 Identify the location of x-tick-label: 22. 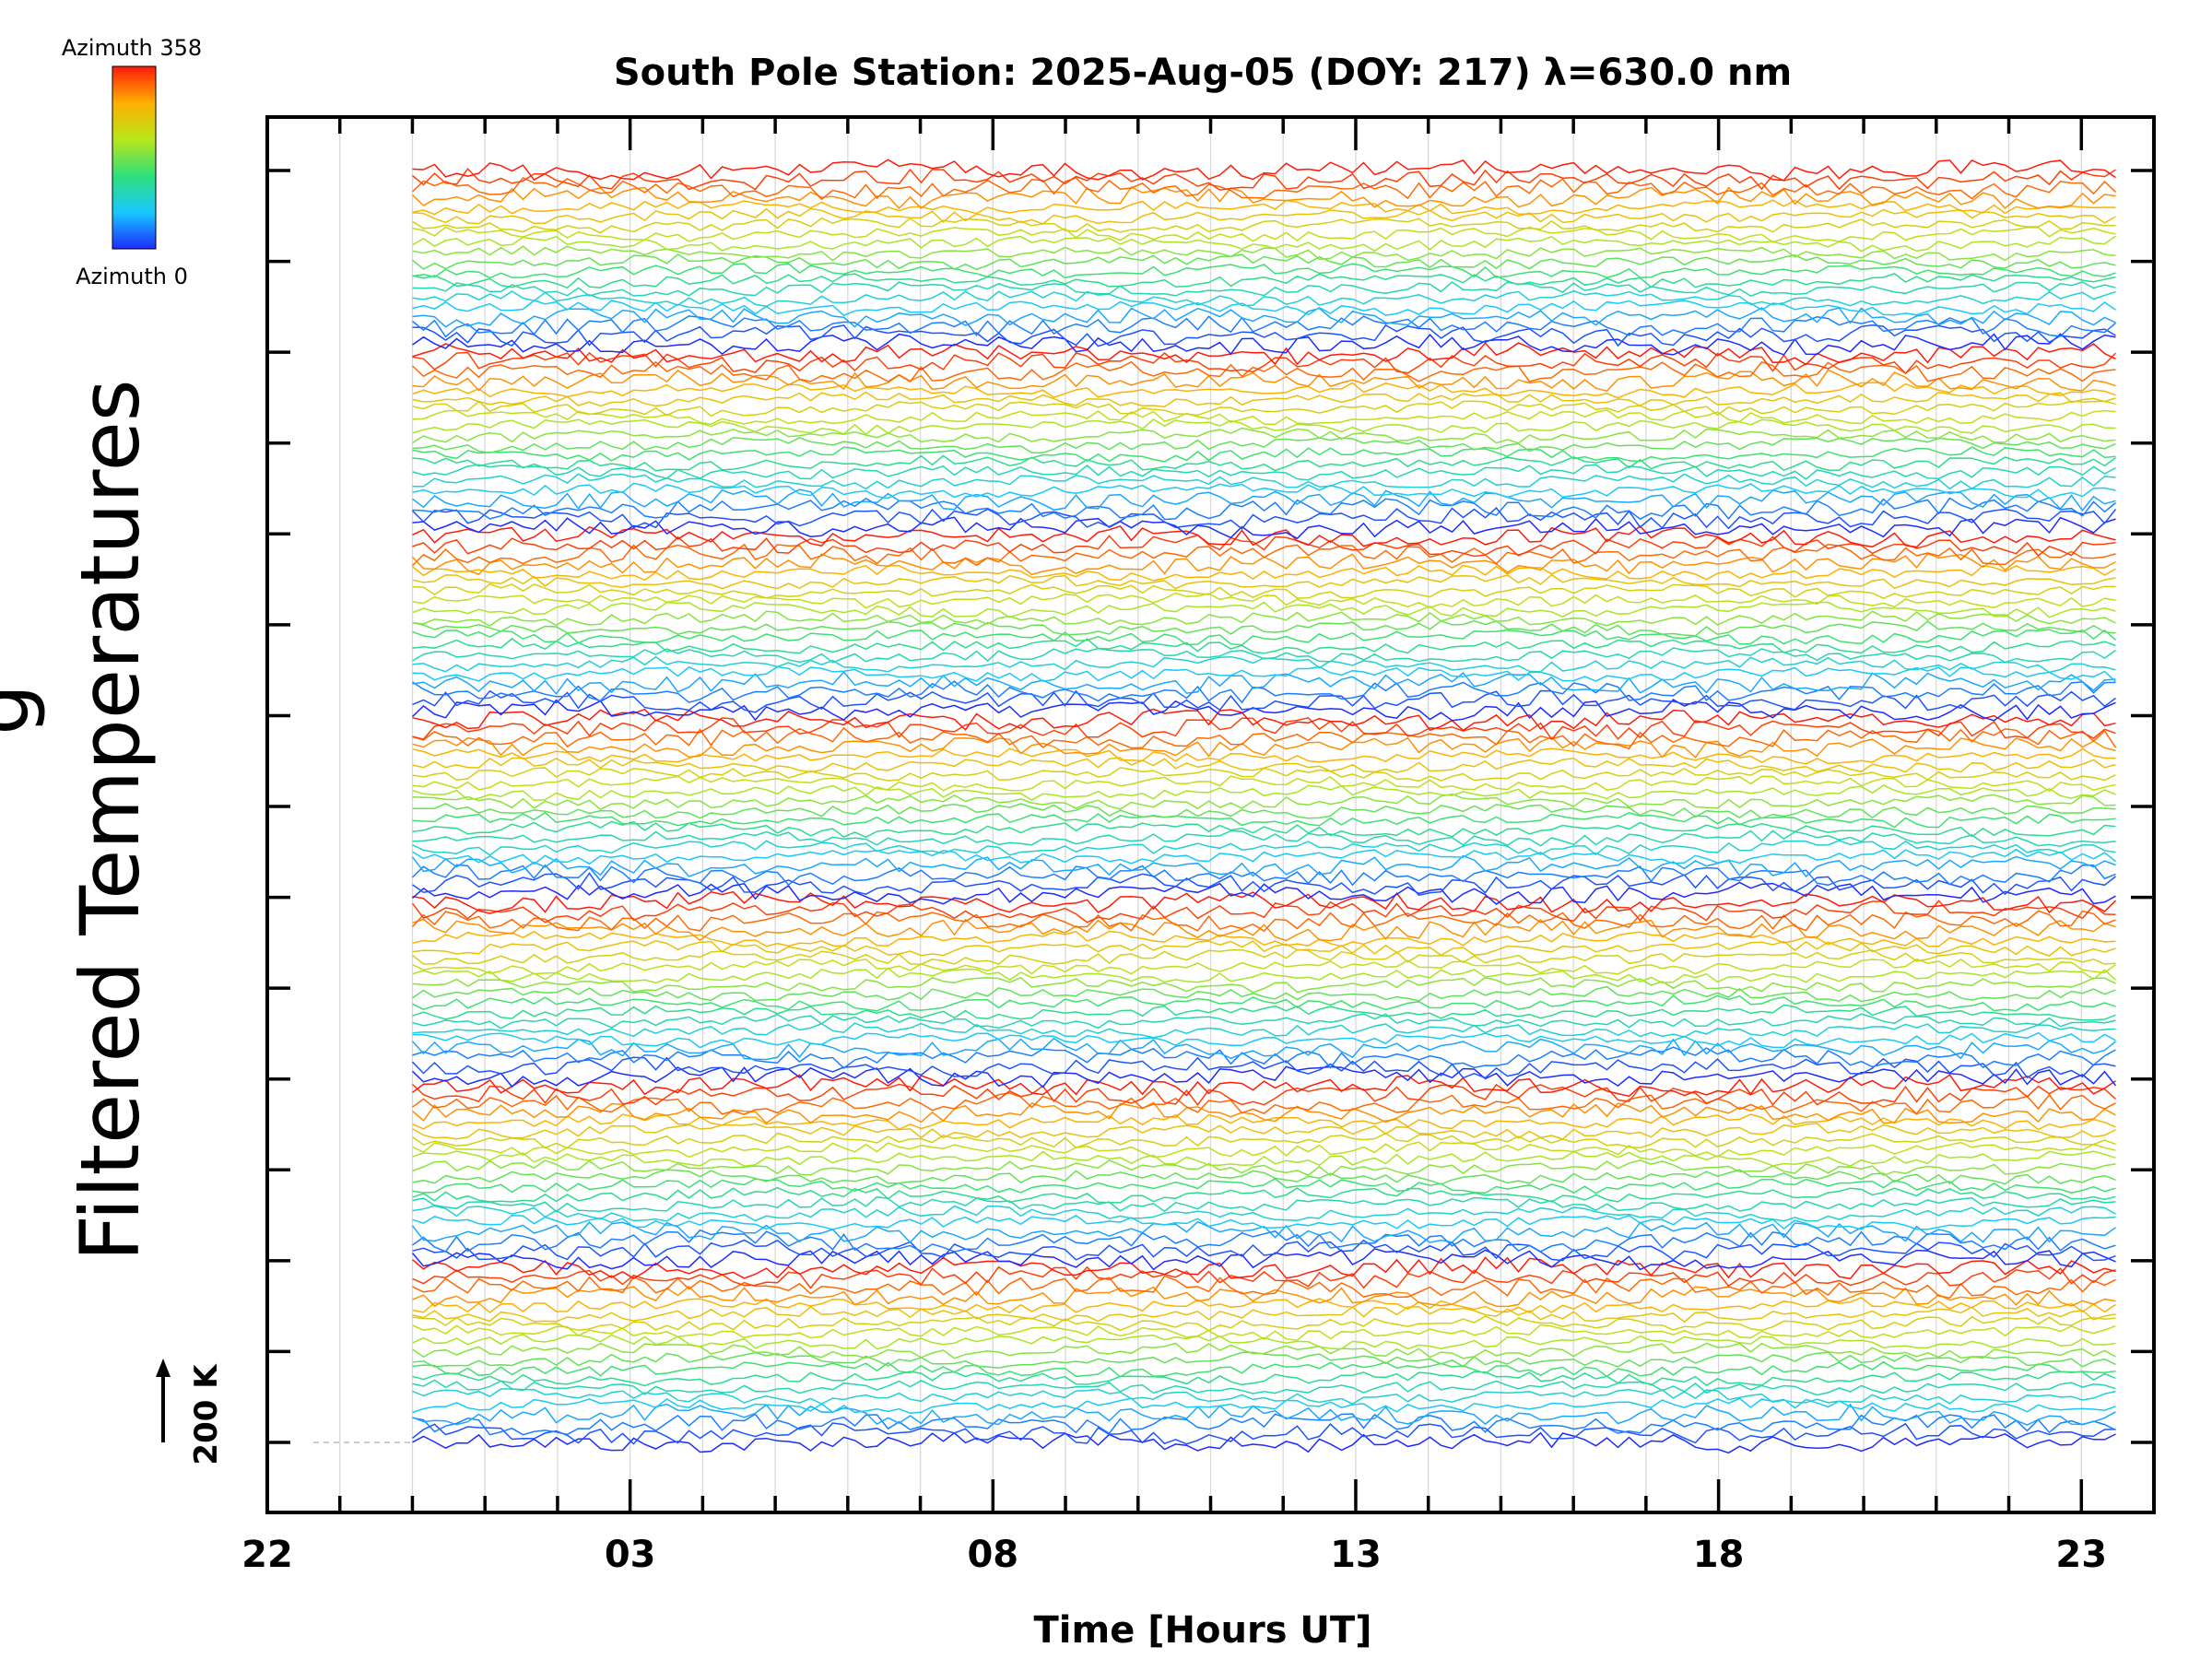
(267, 1555).